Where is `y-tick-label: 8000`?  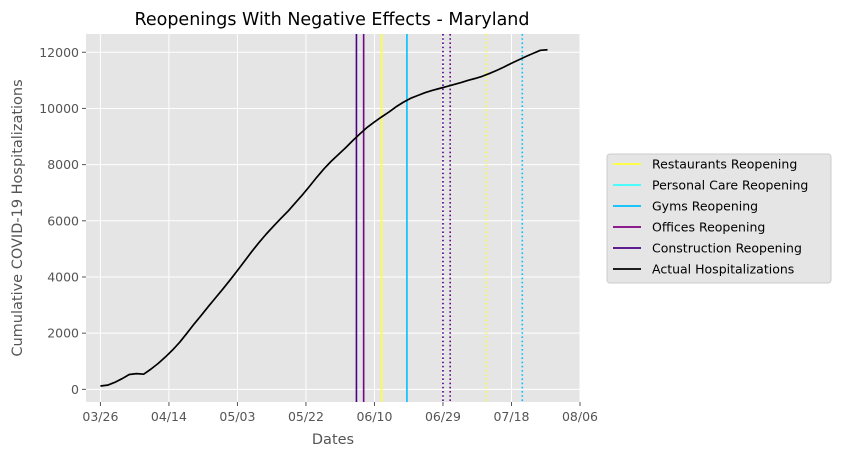
y-tick-label: 8000 is located at coordinates (63, 164).